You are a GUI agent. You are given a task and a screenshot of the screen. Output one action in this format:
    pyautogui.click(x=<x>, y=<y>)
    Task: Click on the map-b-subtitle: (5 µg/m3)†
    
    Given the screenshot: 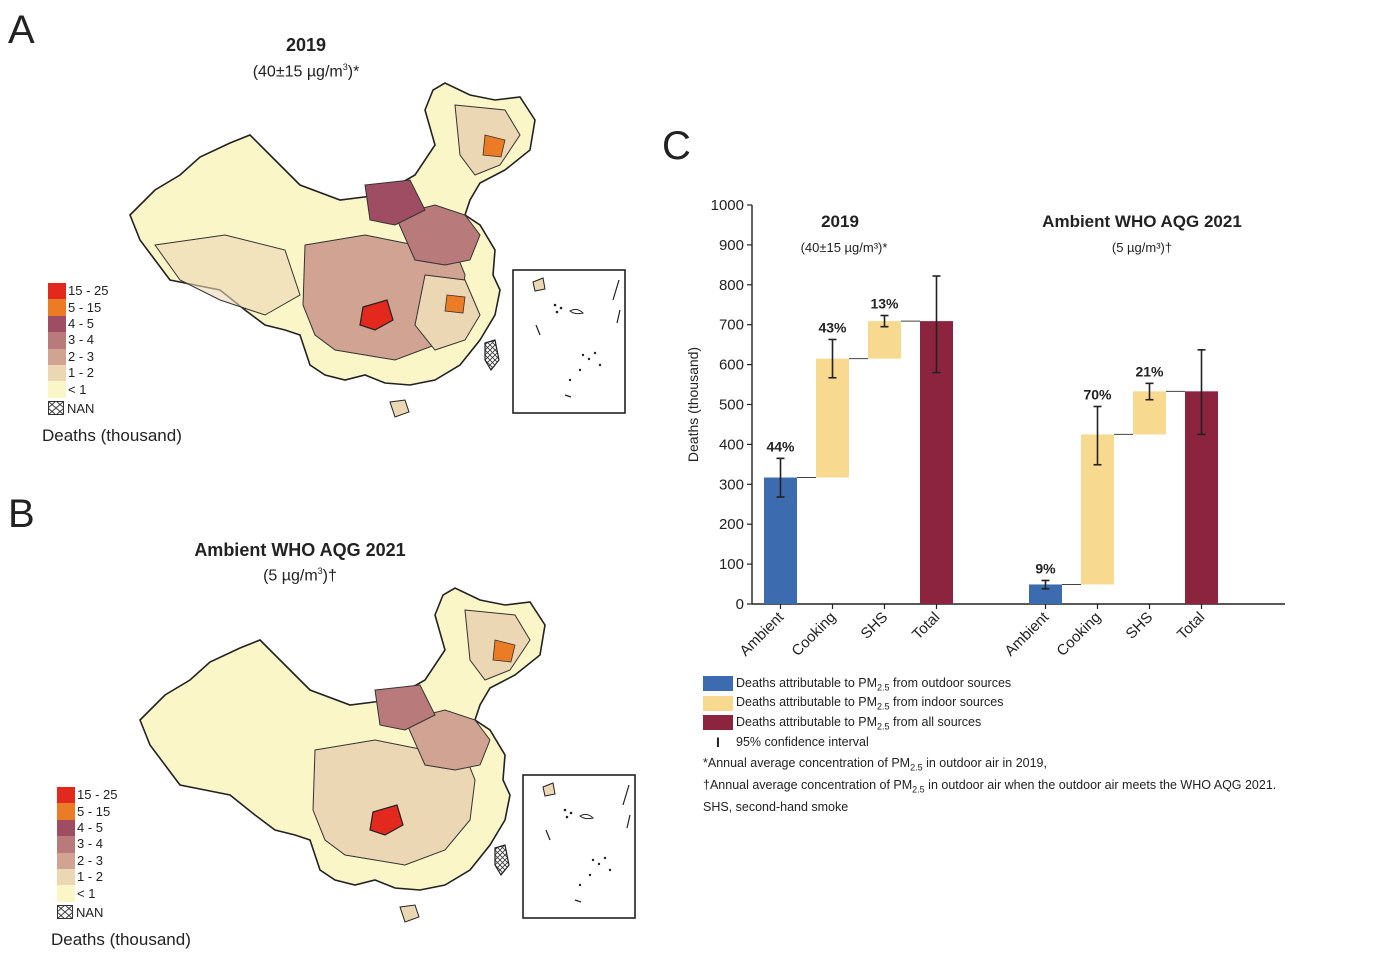 What is the action you would take?
    pyautogui.click(x=300, y=575)
    